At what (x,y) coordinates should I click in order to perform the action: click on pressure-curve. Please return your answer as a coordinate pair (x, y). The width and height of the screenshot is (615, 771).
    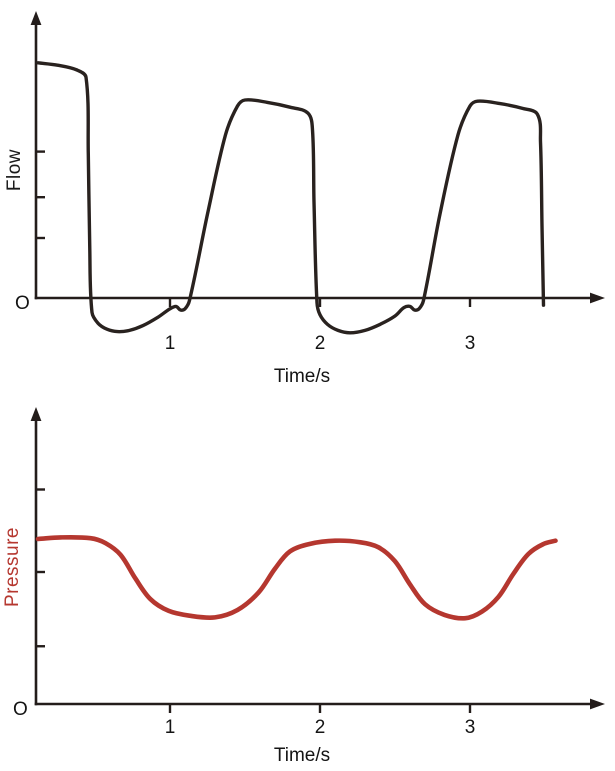
    Looking at the image, I should click on (296, 577).